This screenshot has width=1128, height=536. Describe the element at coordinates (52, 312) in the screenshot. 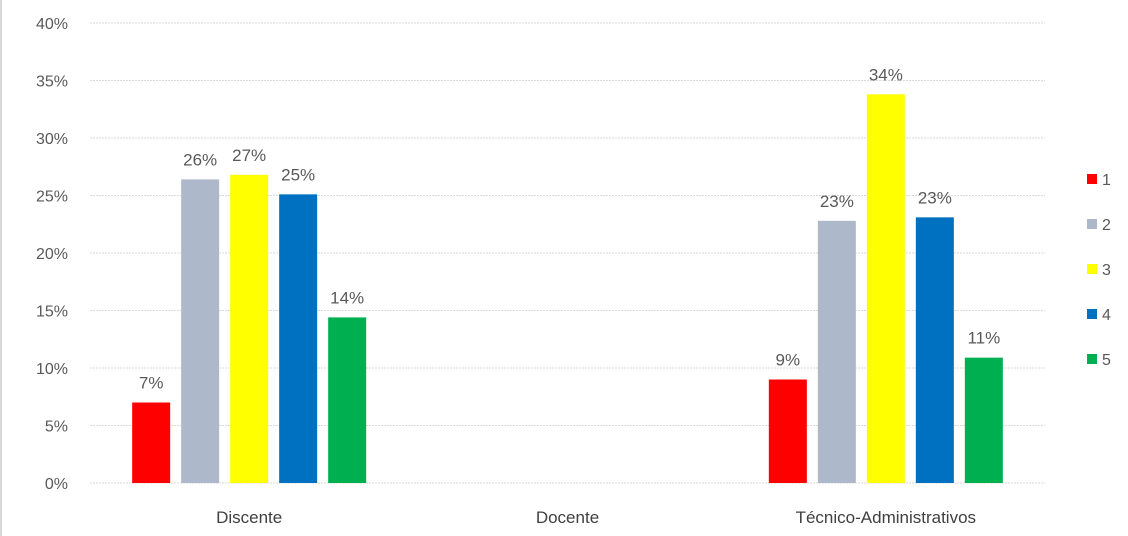

I see `y-tick-label: 15%` at that location.